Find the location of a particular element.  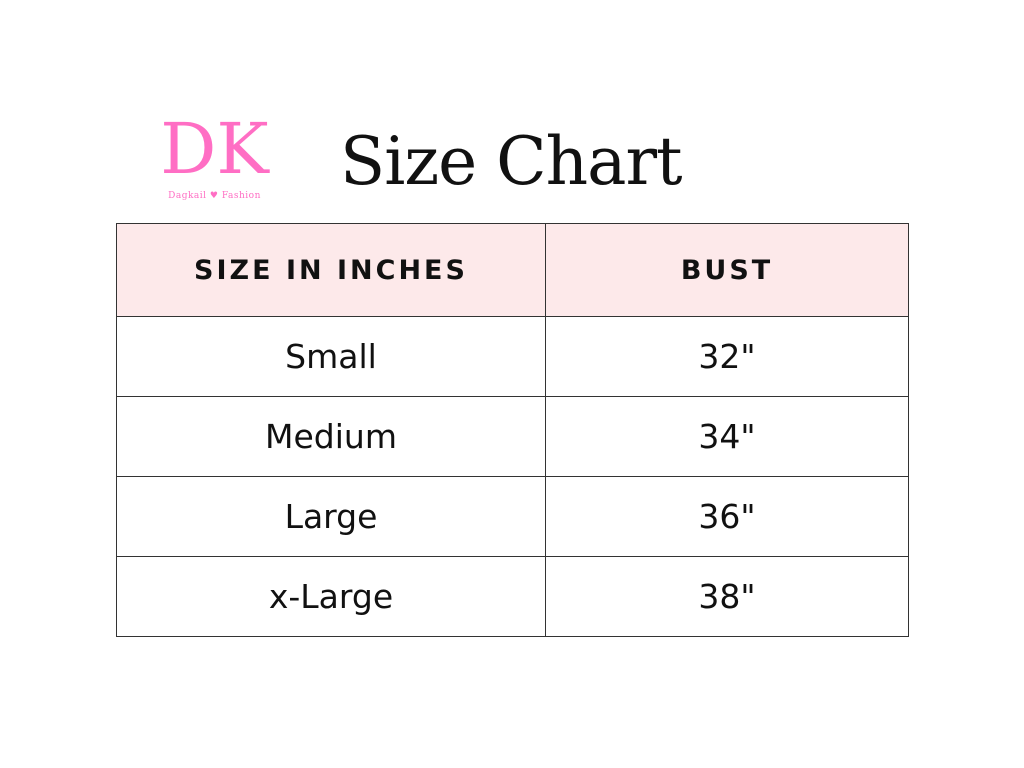

table-header-row: SIZE IN INCHES BUST is located at coordinates (512, 270).